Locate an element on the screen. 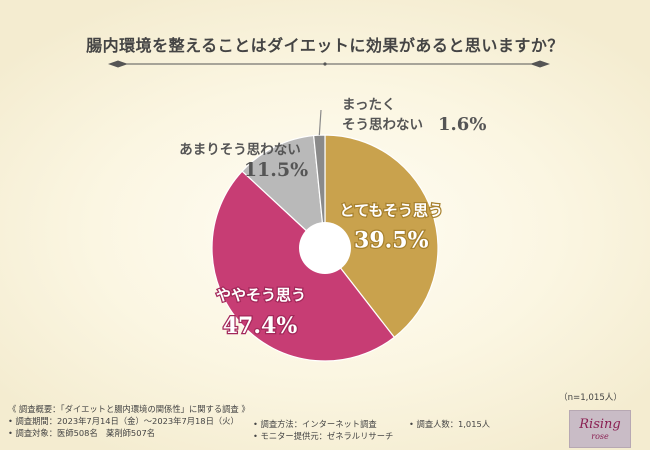  slice-label-2: あまりそう思わない is located at coordinates (240, 150).